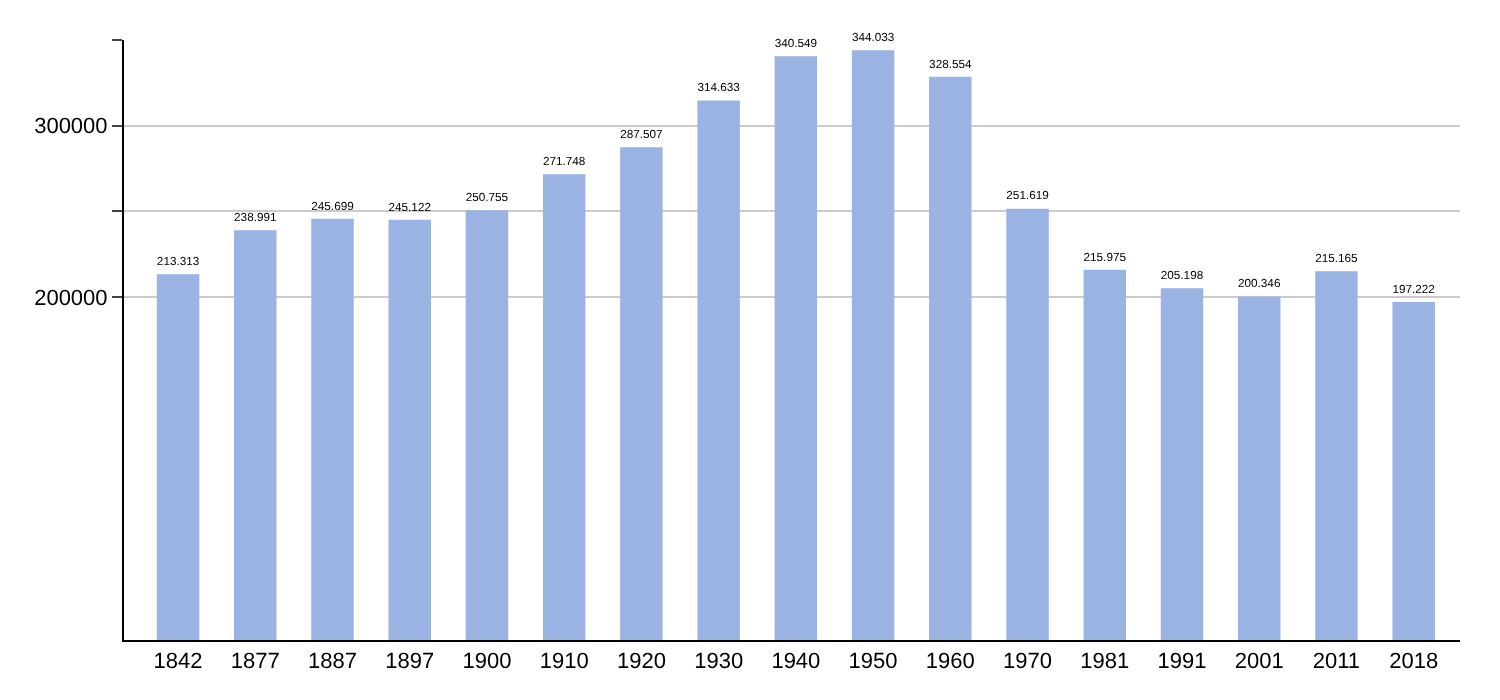 This screenshot has width=1500, height=700. What do you see at coordinates (950, 662) in the screenshot?
I see `x-tick-label: 1960` at bounding box center [950, 662].